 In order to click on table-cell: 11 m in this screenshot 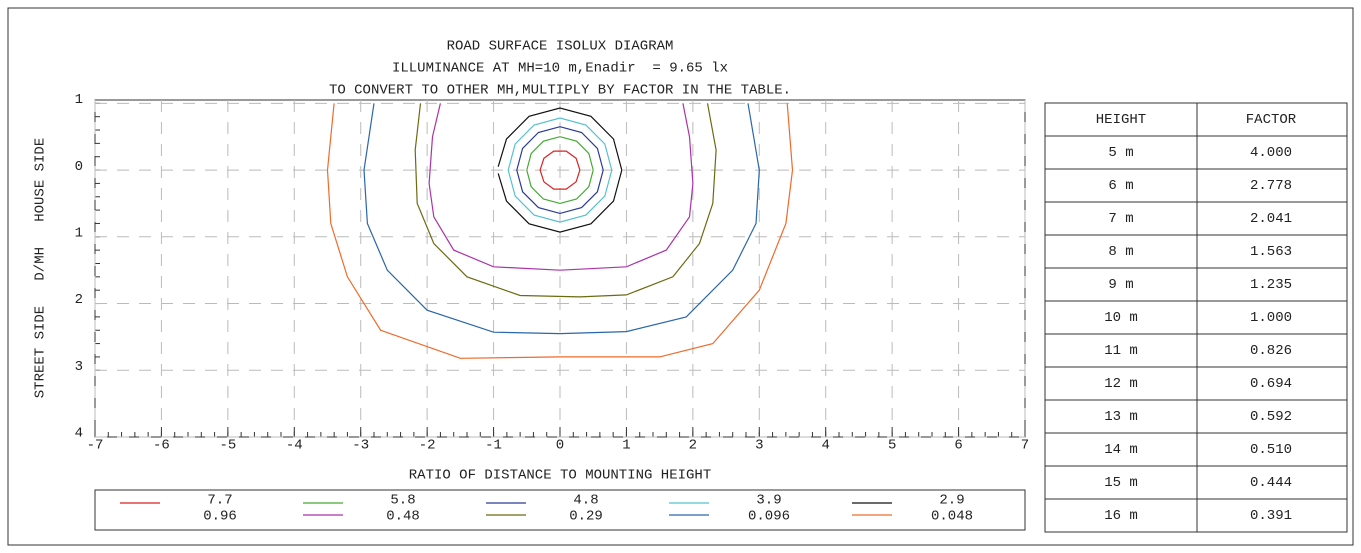, I will do `click(1121, 351)`.